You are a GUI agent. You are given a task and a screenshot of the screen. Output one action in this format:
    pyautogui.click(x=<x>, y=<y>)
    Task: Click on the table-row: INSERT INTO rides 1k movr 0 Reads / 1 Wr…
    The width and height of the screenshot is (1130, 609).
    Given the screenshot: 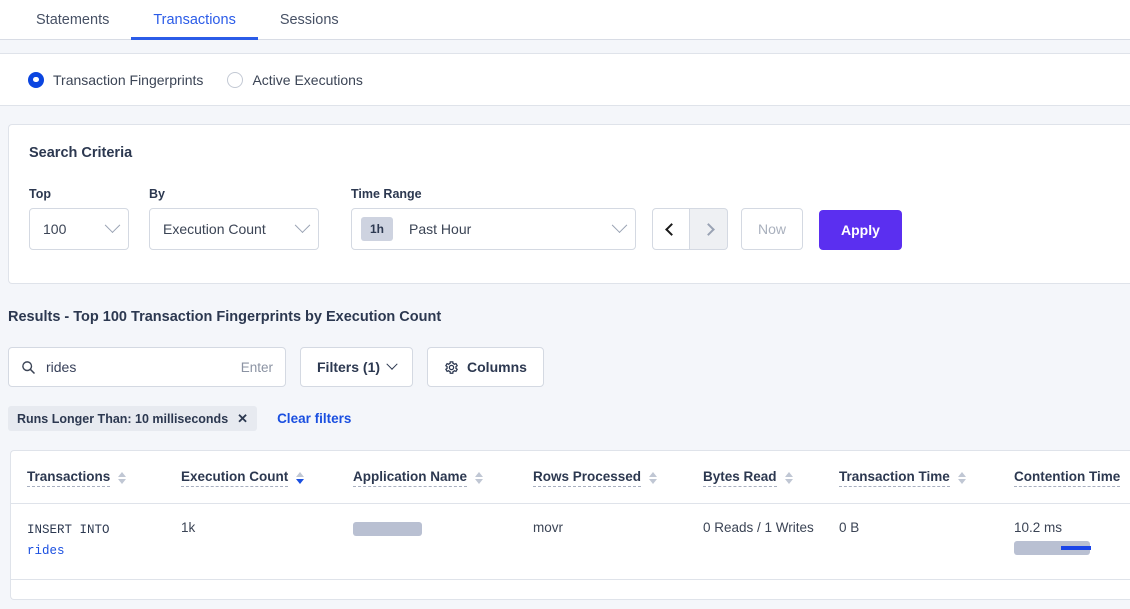 What is the action you would take?
    pyautogui.click(x=570, y=542)
    